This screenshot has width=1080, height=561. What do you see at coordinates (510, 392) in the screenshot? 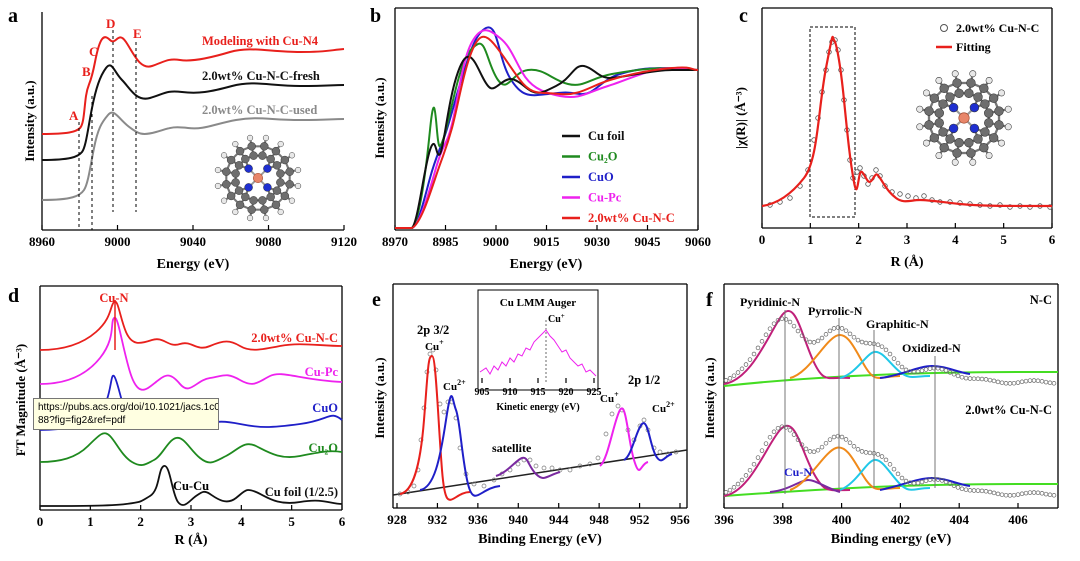
I see `panel-e-inset-x-tick-label: 910` at bounding box center [510, 392].